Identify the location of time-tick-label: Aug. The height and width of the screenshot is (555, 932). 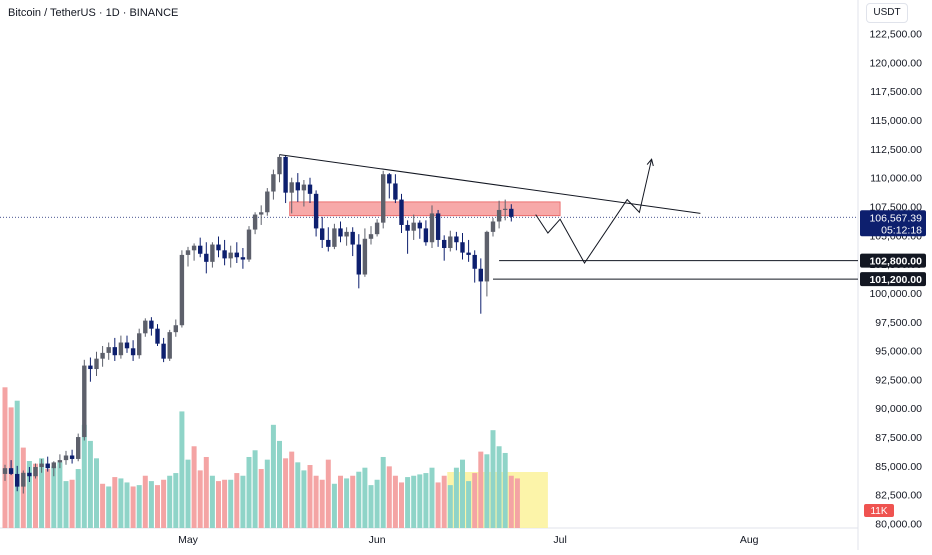
(749, 540).